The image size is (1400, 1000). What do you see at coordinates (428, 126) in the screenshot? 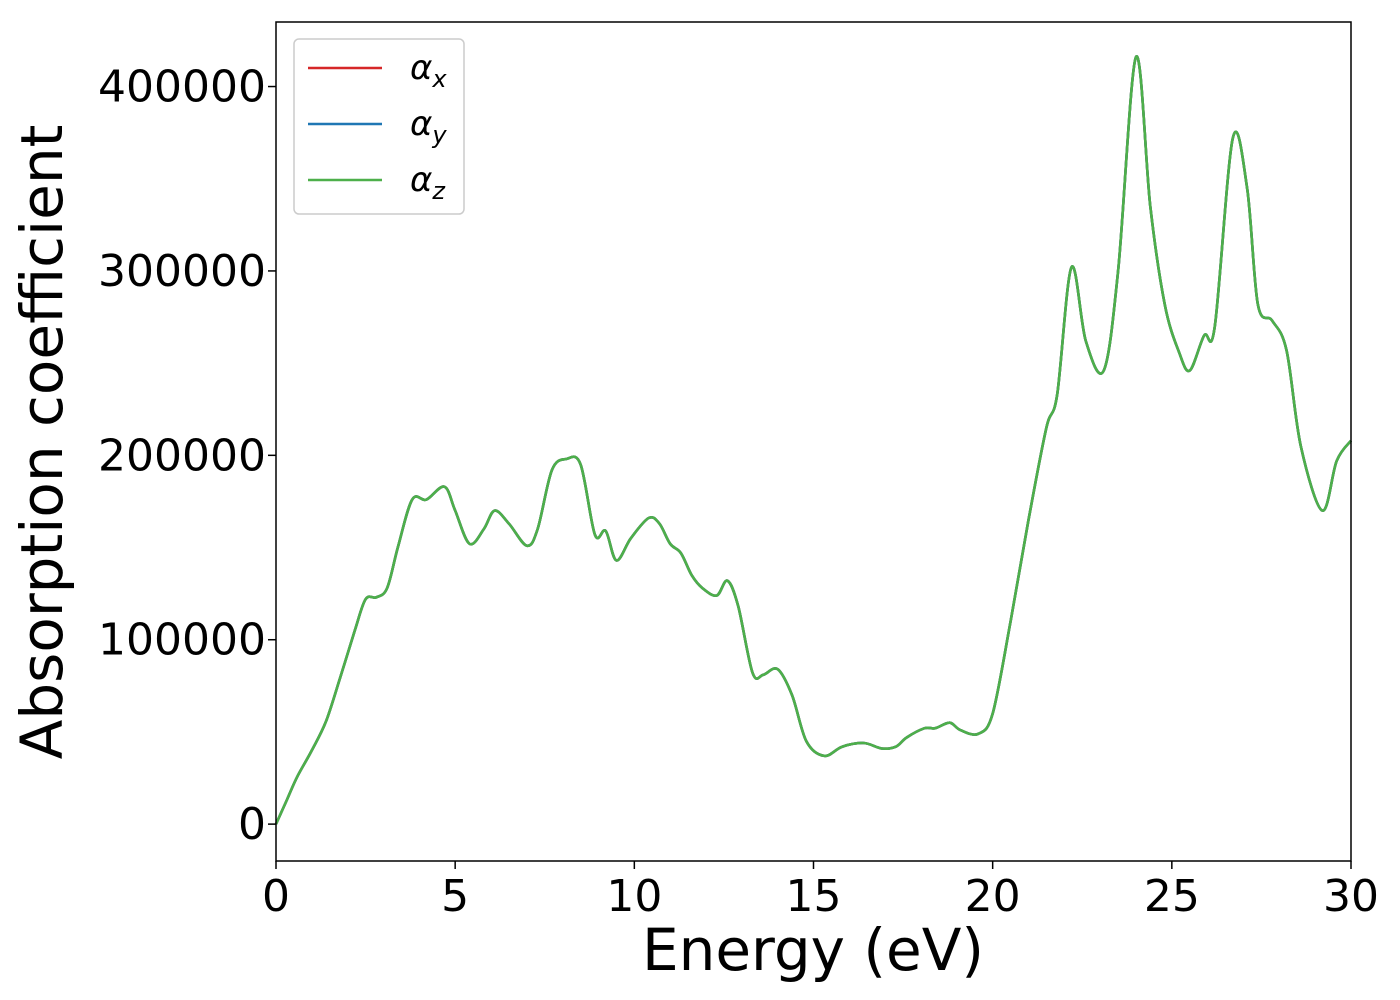
I see `legend-label: αy` at bounding box center [428, 126].